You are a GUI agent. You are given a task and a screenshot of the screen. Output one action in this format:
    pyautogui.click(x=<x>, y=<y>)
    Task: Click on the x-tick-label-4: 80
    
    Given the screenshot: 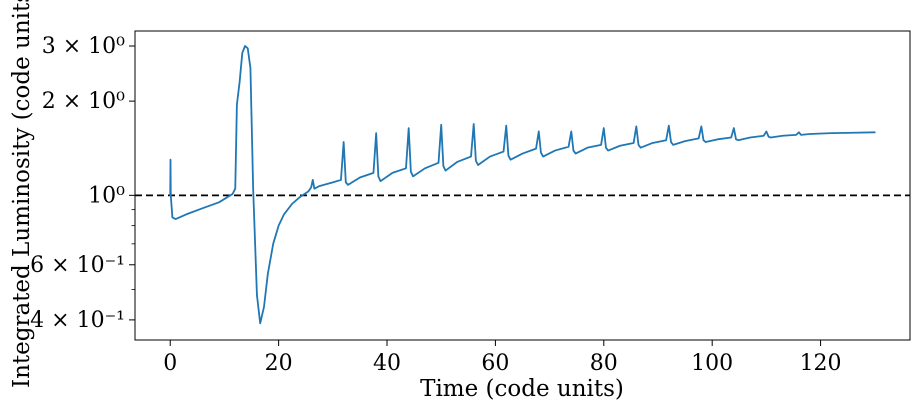 What is the action you would take?
    pyautogui.click(x=604, y=363)
    